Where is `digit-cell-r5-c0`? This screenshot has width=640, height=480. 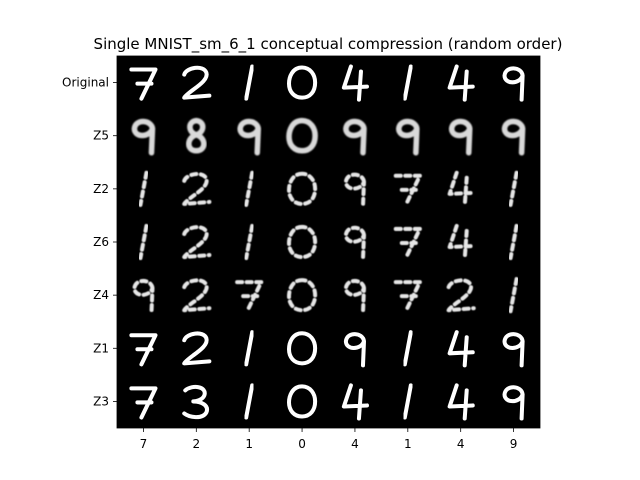 digit-cell-r5-c0 is located at coordinates (143, 350).